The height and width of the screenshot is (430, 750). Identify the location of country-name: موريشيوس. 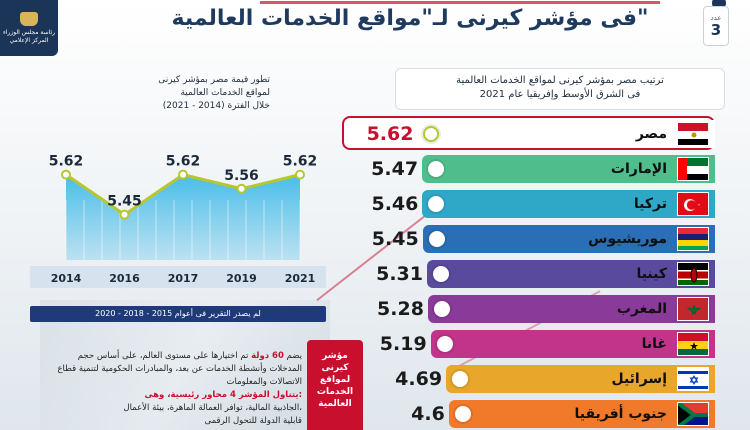
(627, 239).